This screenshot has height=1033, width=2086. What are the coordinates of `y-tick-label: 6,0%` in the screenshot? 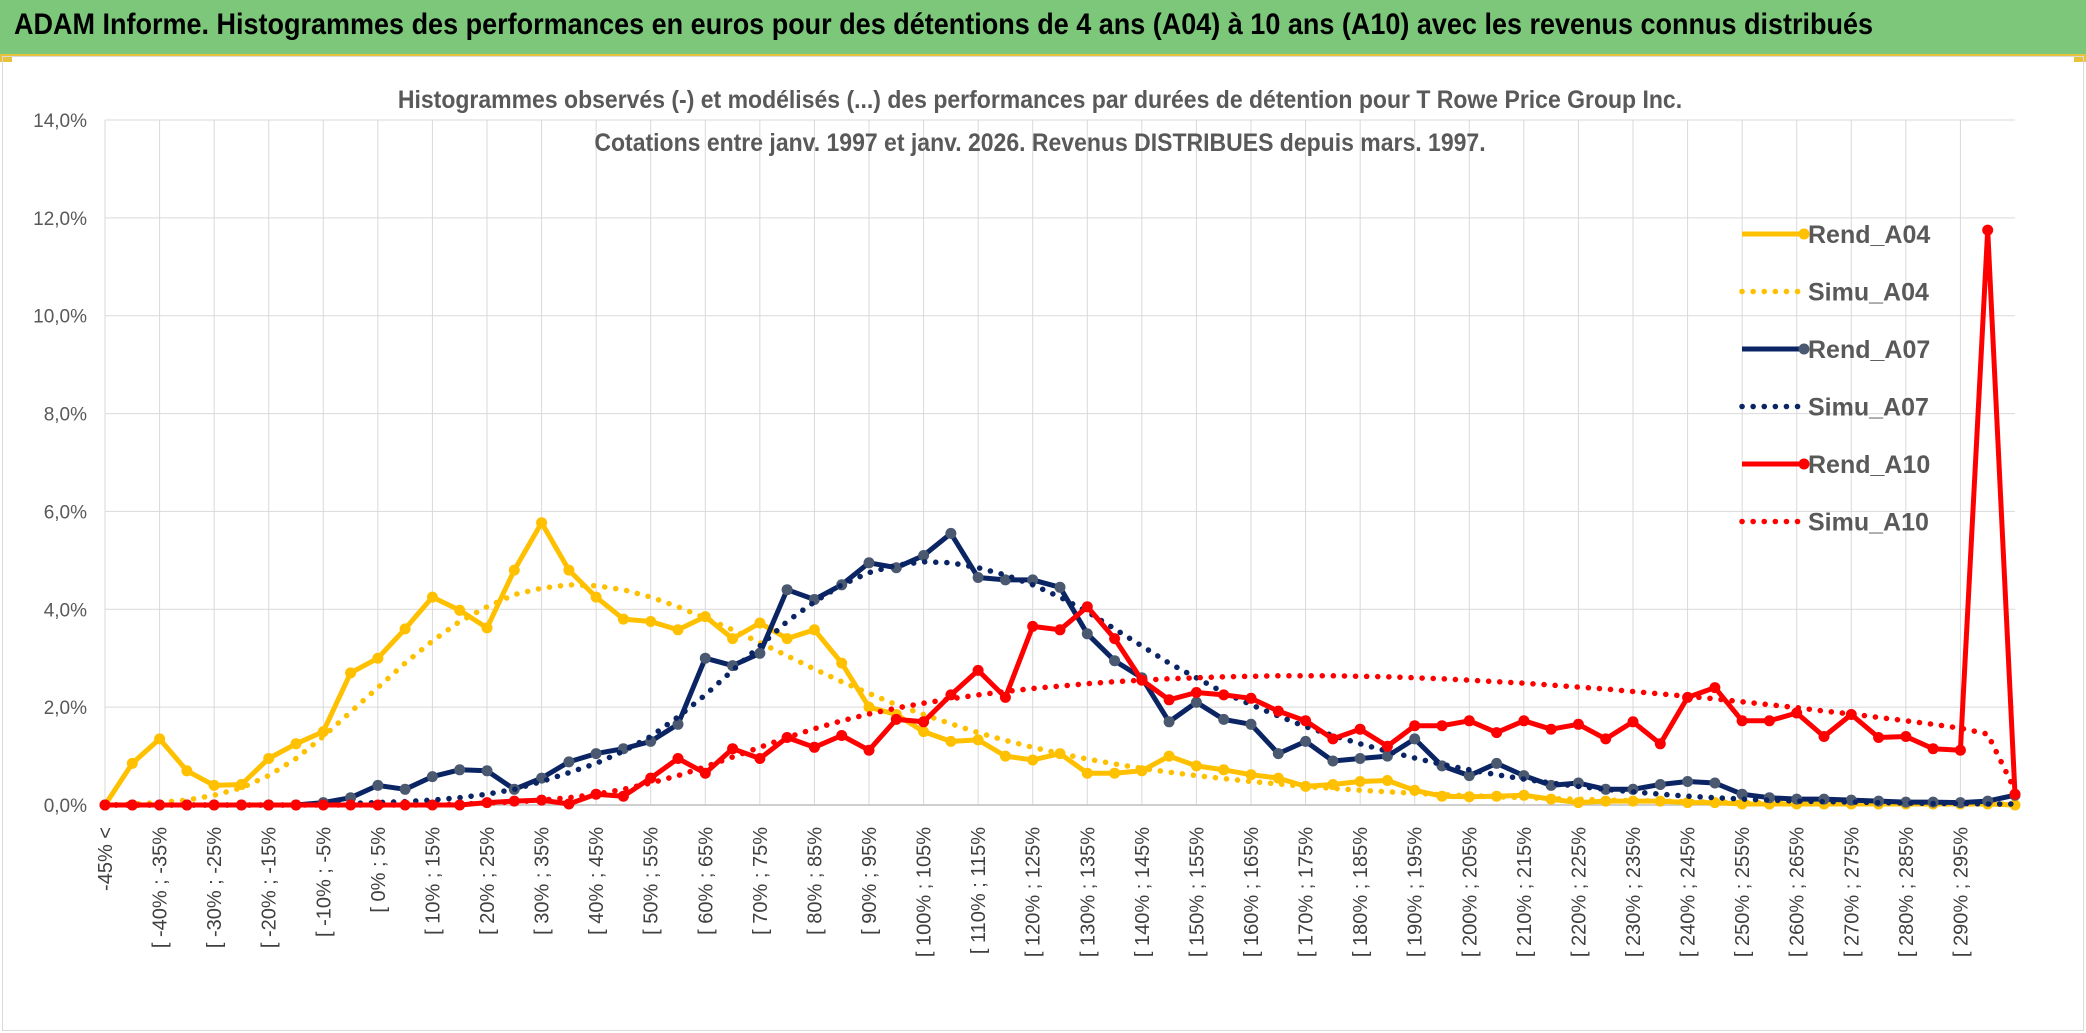 It's located at (65, 512).